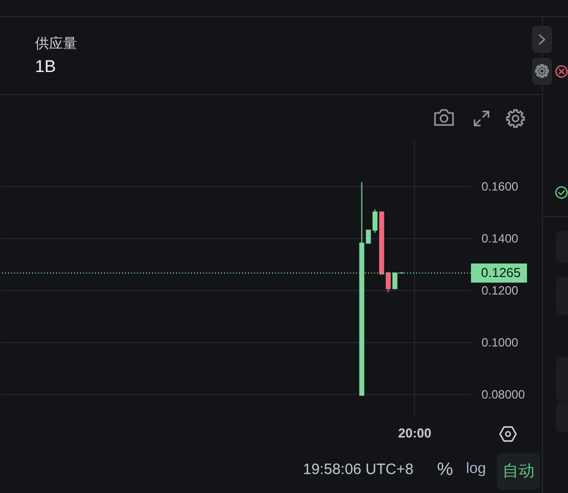 This screenshot has height=493, width=568. Describe the element at coordinates (45, 66) in the screenshot. I see `text: 1B` at that location.